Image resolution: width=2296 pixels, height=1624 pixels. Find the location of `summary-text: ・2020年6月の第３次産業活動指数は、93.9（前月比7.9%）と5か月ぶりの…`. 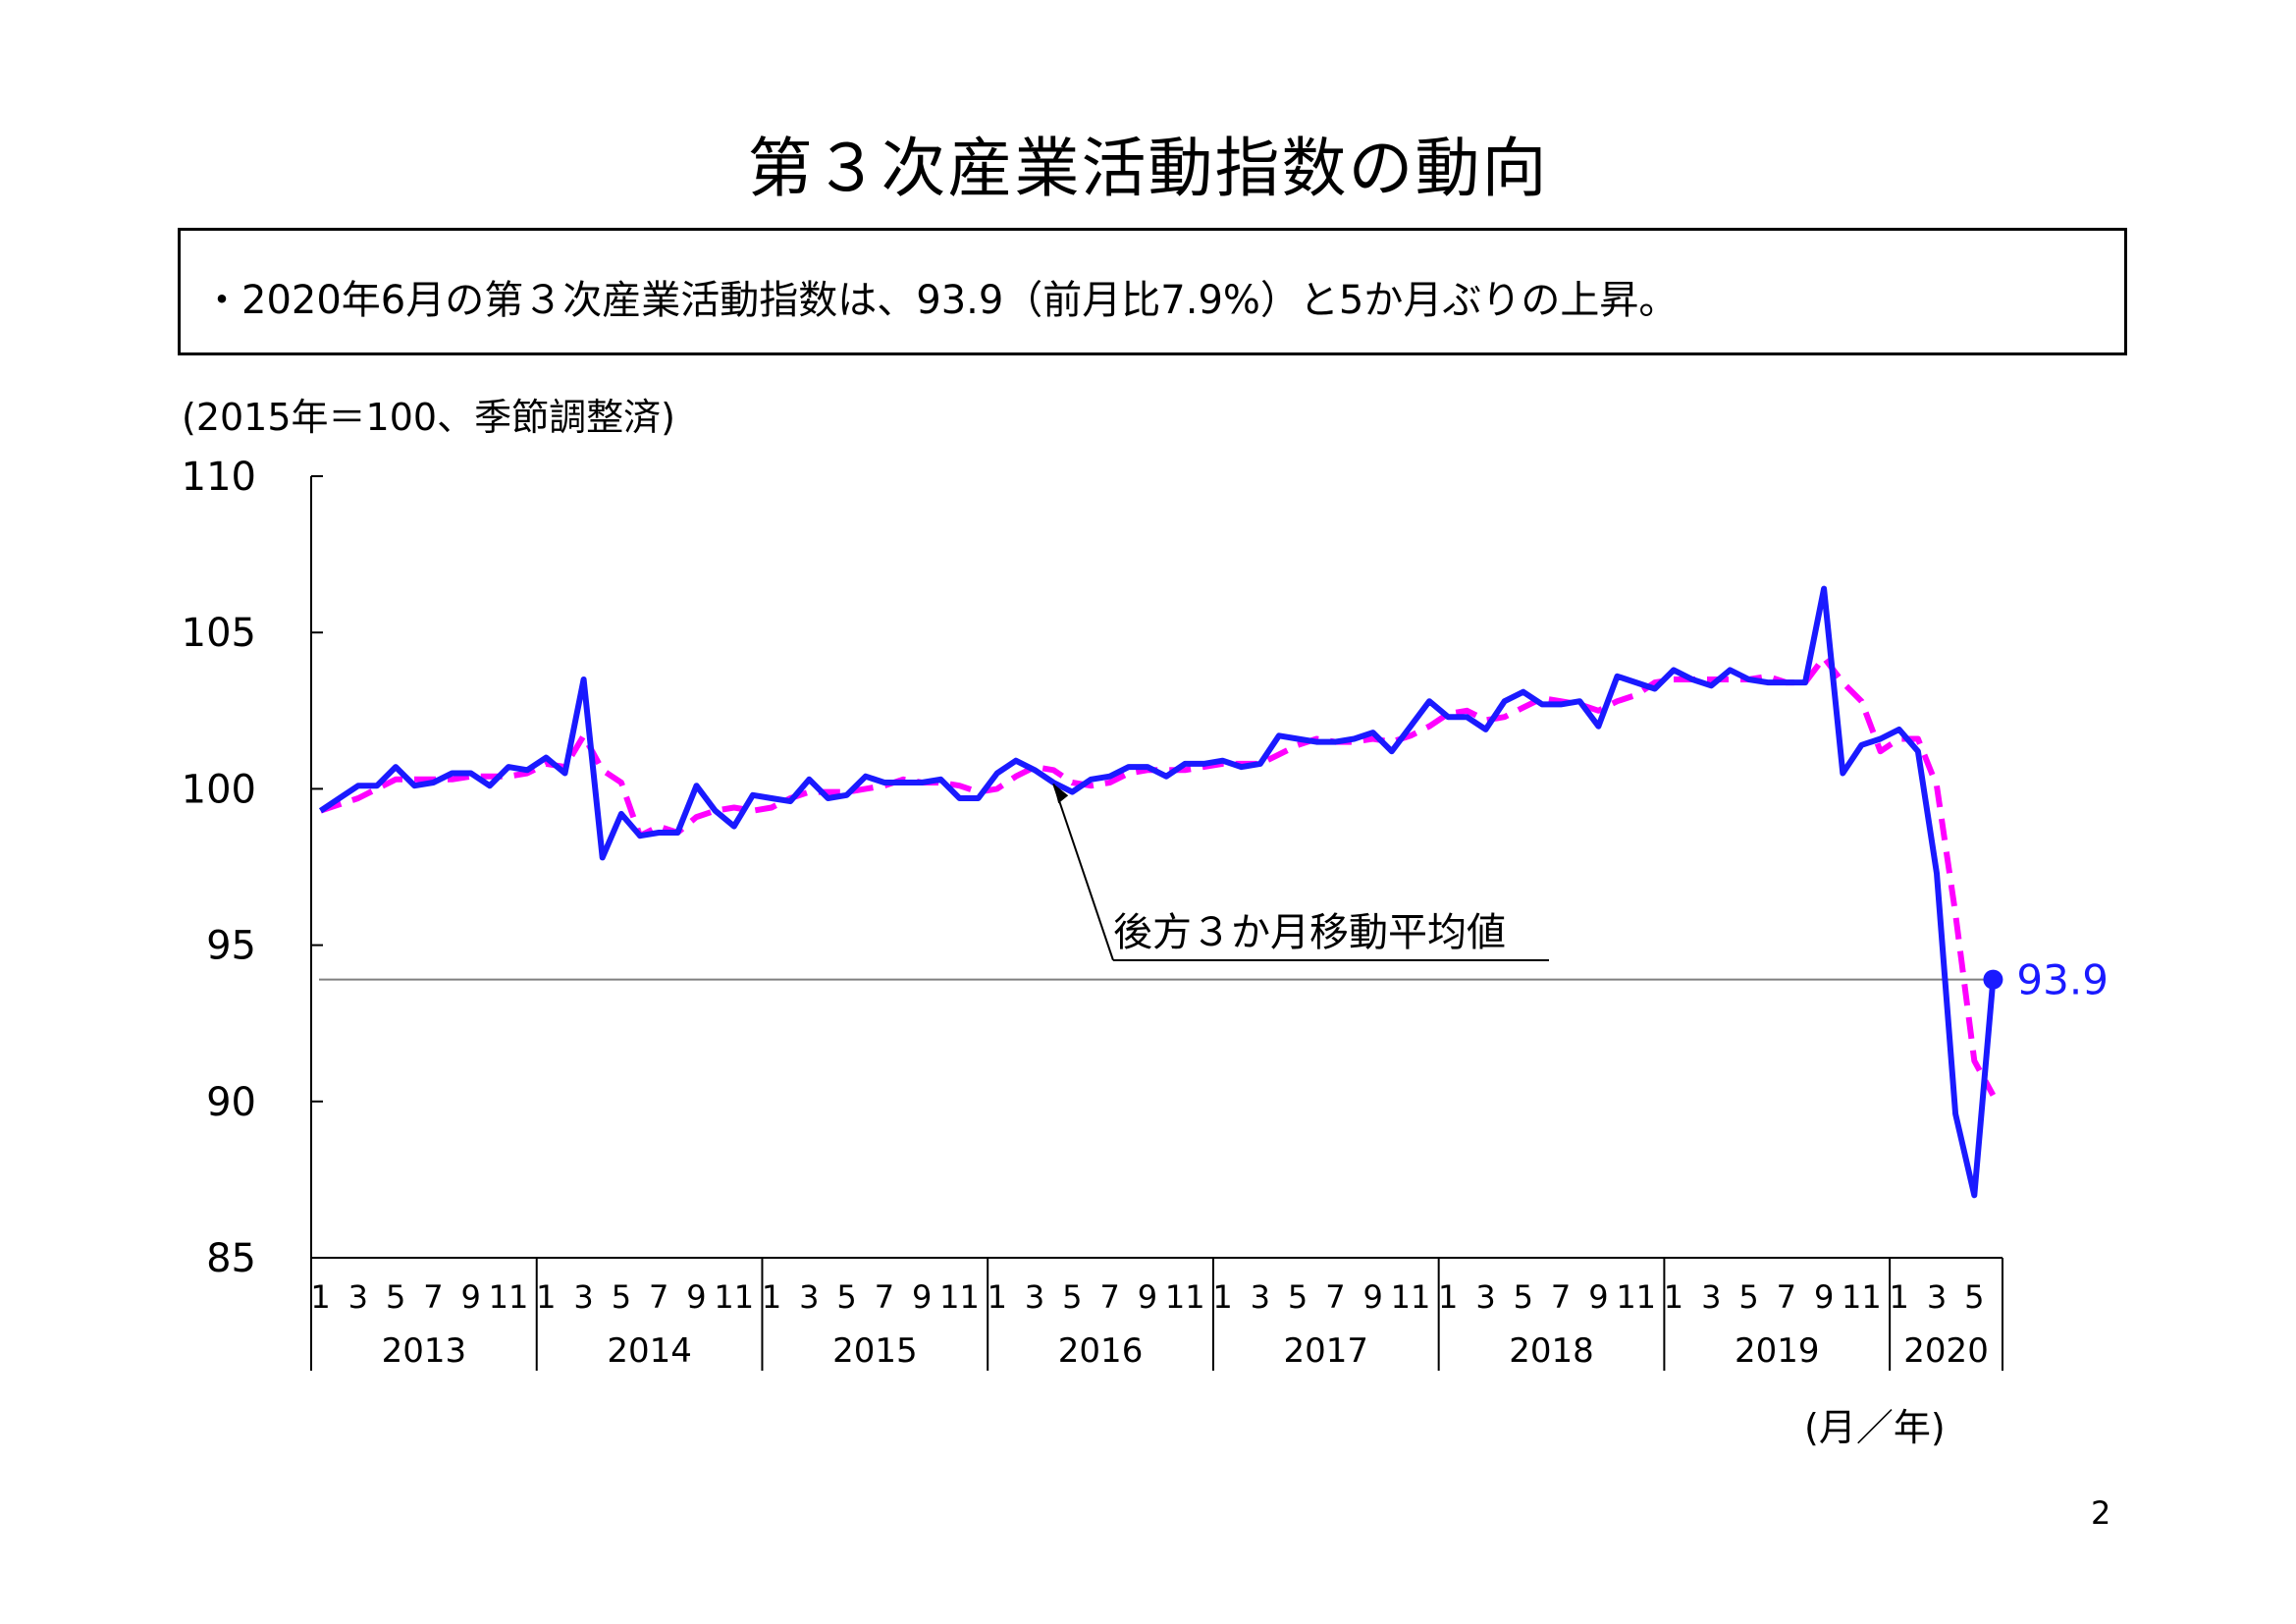

summary-text: ・2020年6月の第３次産業活動指数は、93.9（前月比7.9%）と5か月ぶりの… is located at coordinates (940, 300).